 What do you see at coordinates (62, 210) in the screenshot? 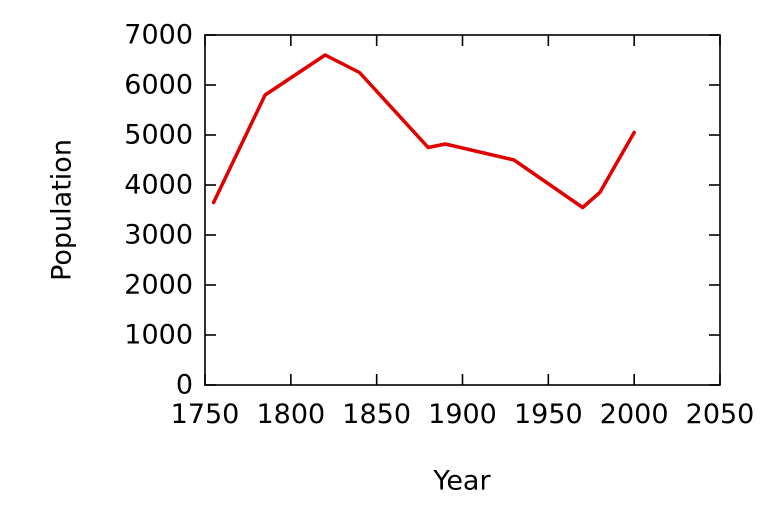
I see `y-axis-label: Population` at bounding box center [62, 210].